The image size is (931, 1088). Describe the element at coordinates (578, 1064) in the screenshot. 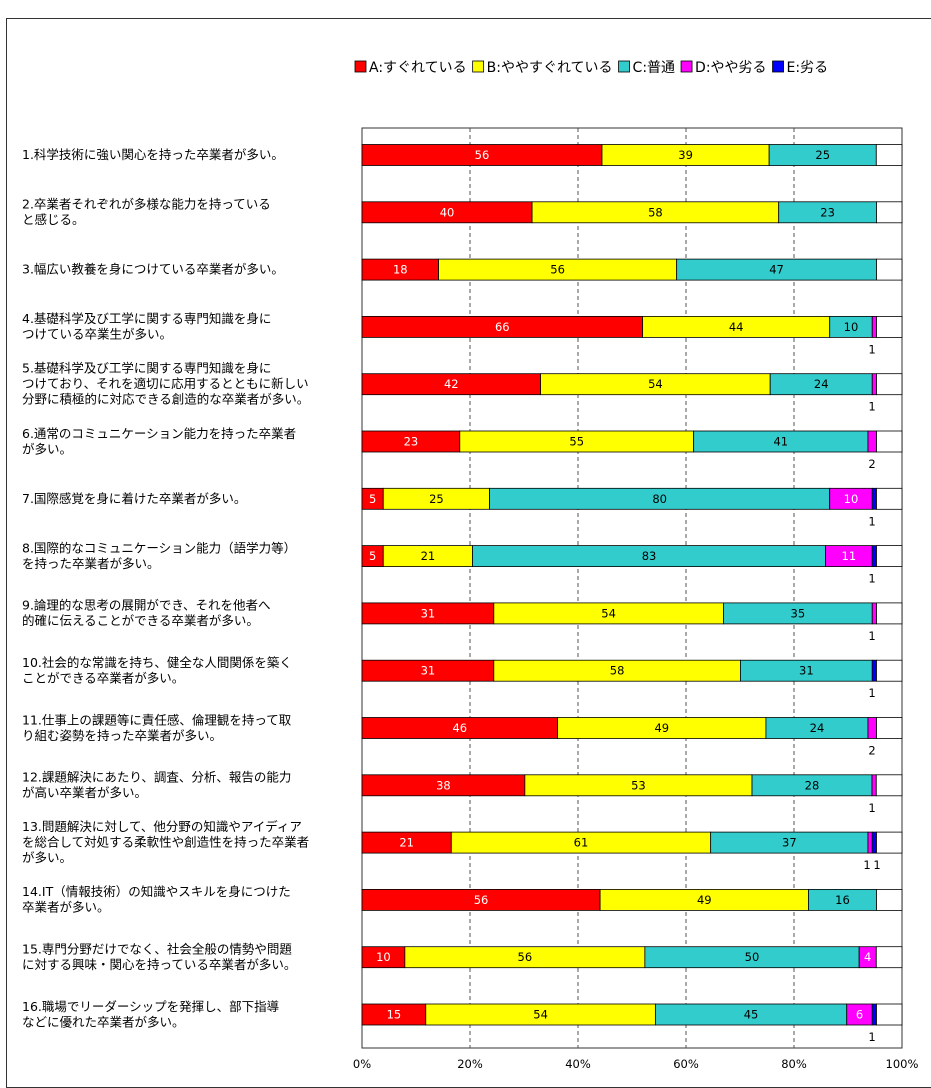

I see `x-tick-label: 40%` at that location.